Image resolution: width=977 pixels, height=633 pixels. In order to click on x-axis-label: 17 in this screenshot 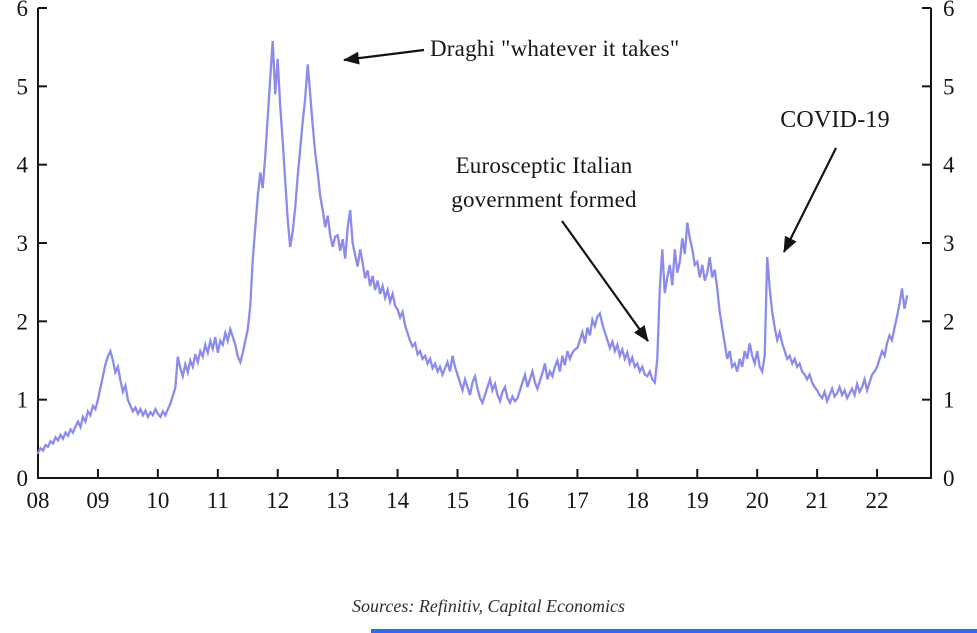, I will do `click(577, 500)`.